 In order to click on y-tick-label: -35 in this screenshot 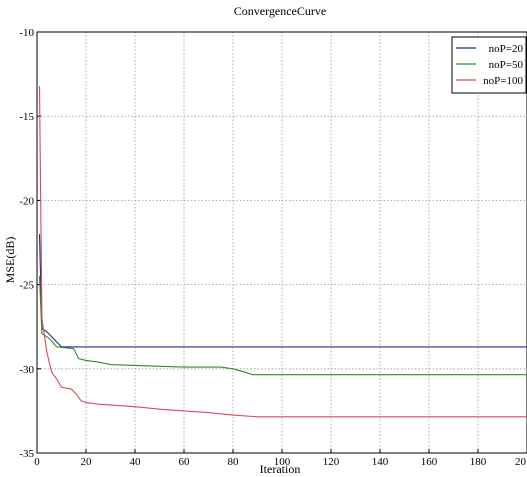, I will do `click(26, 454)`.